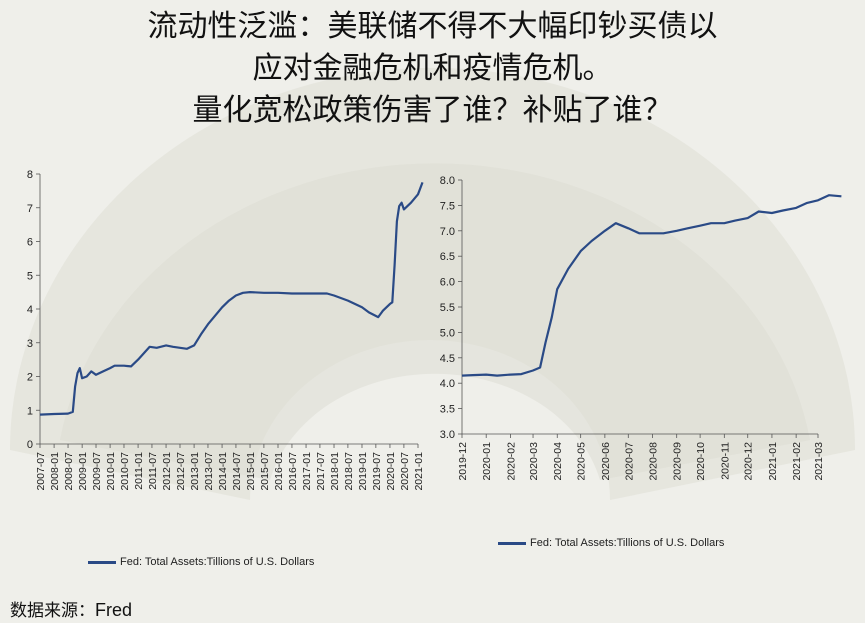 This screenshot has width=865, height=623. Describe the element at coordinates (349, 471) in the screenshot. I see `x-tick-label: 2018-07` at that location.